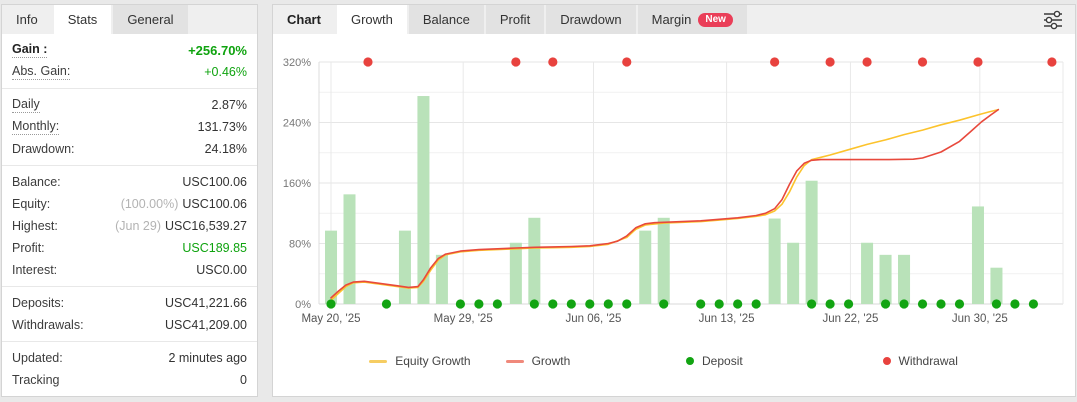 This screenshot has height=402, width=1077. I want to click on stat-label-profit: Profit:, so click(28, 248).